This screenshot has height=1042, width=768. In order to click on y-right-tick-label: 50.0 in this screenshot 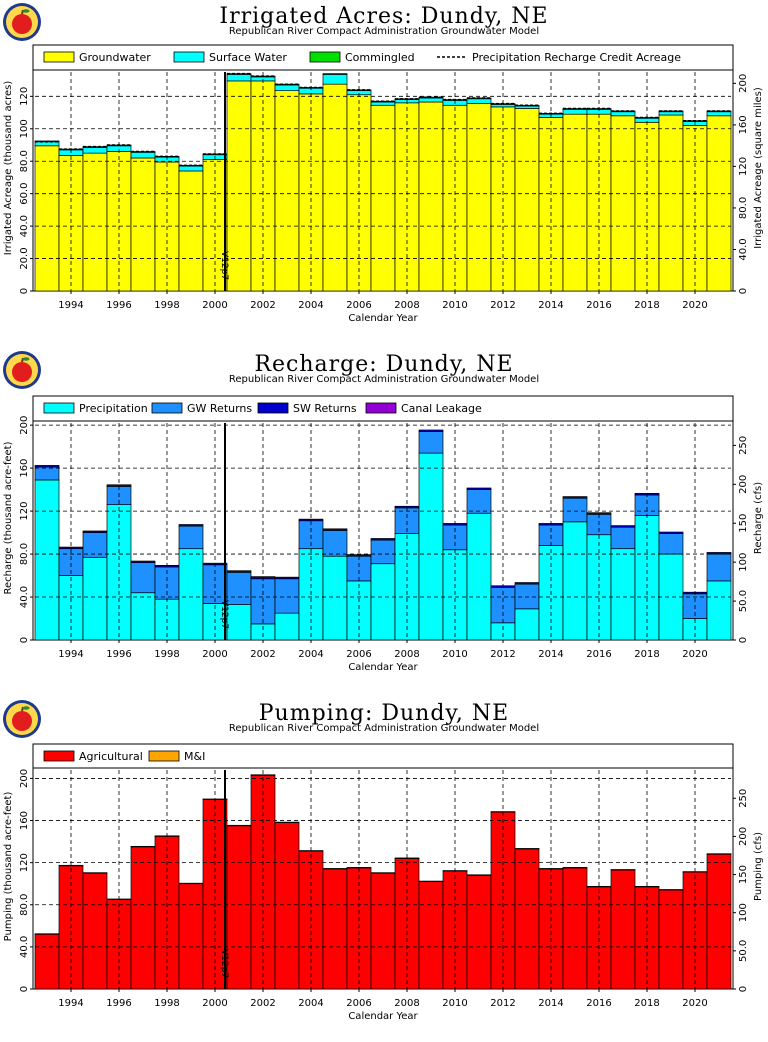, I will do `click(743, 951)`.